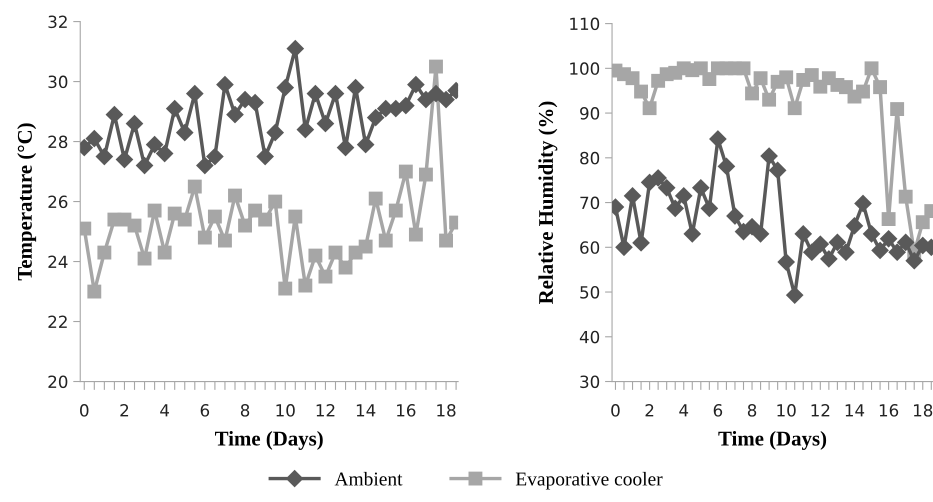 Image resolution: width=933 pixels, height=502 pixels. Describe the element at coordinates (585, 68) in the screenshot. I see `y-tick-label: 100` at that location.